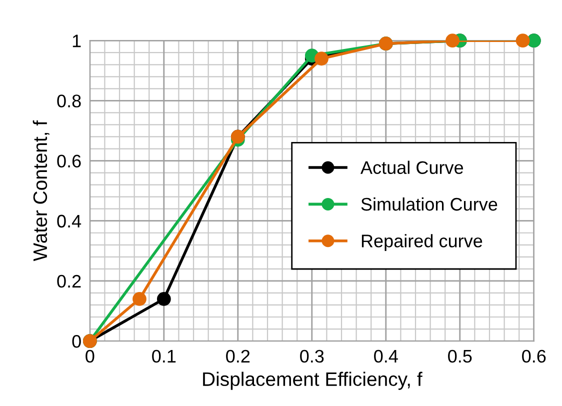  Describe the element at coordinates (312, 356) in the screenshot. I see `x-tick-label: 0.3` at that location.